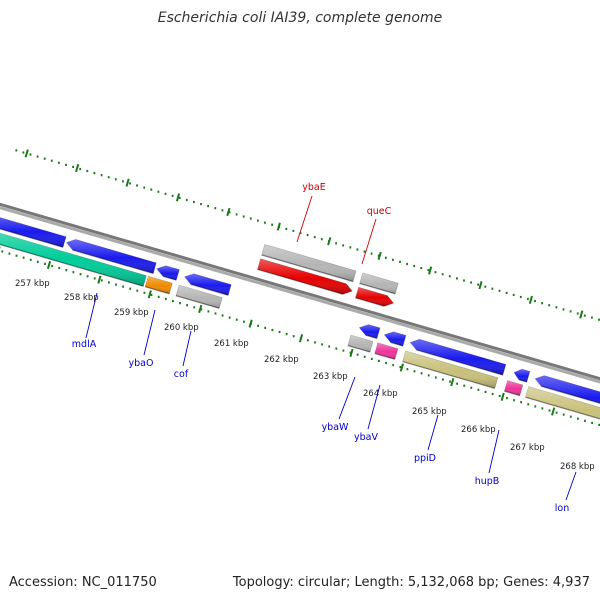 The width and height of the screenshot is (600, 600). I want to click on gene-label-leader-queC, so click(369, 241).